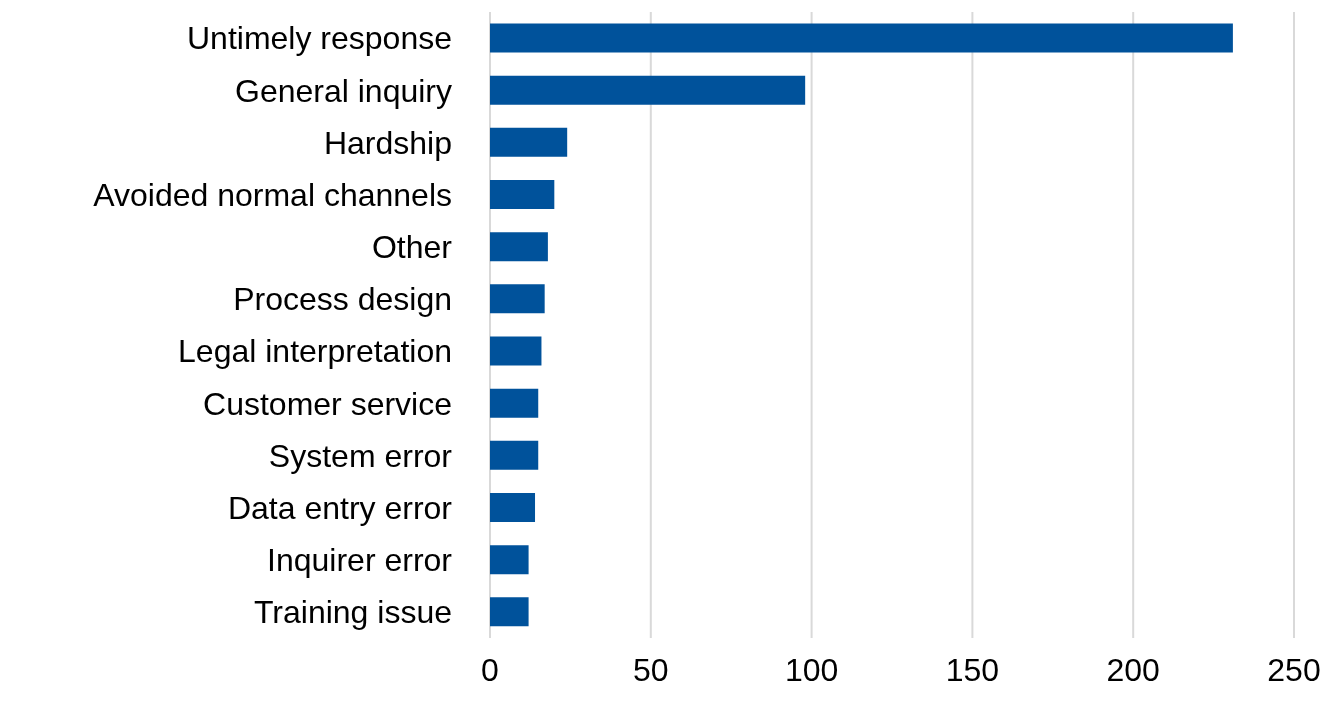 The height and width of the screenshot is (706, 1343). Describe the element at coordinates (412, 247) in the screenshot. I see `y-tick-label: Other` at that location.